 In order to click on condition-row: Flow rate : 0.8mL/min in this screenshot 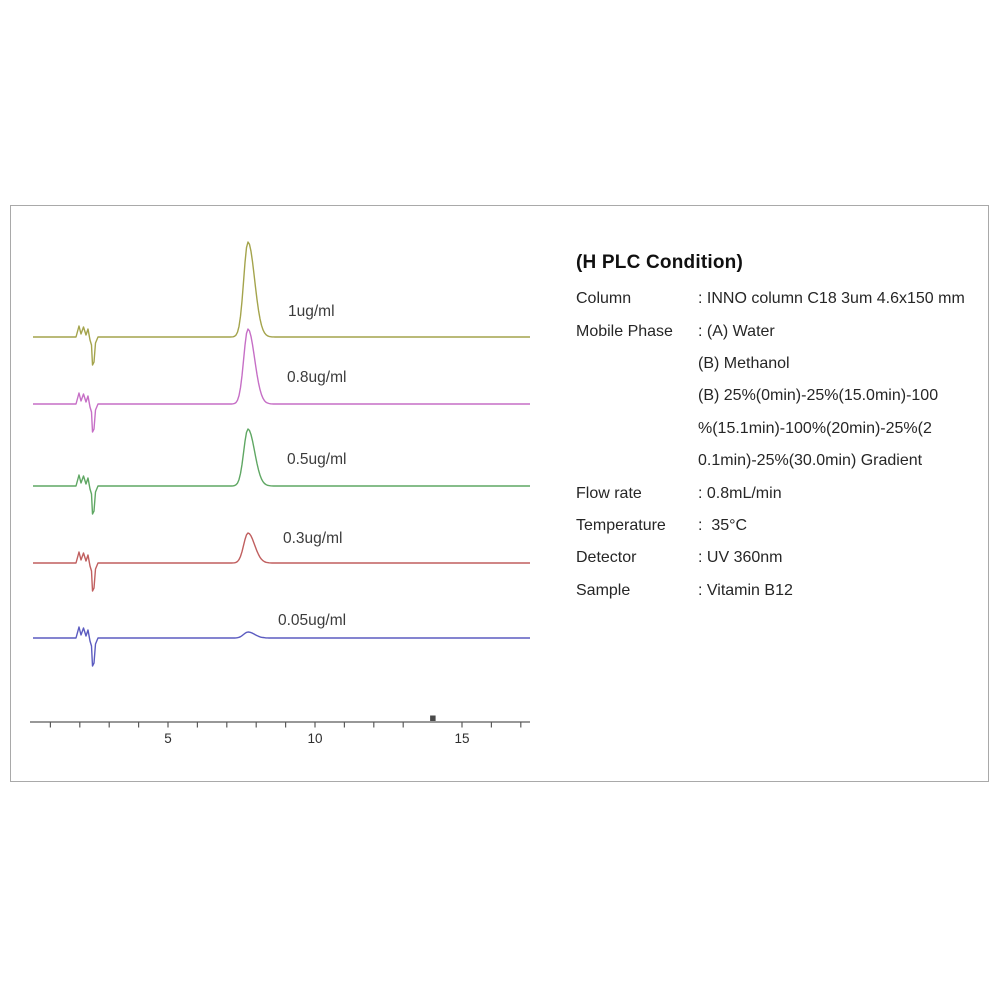, I will do `click(781, 493)`.